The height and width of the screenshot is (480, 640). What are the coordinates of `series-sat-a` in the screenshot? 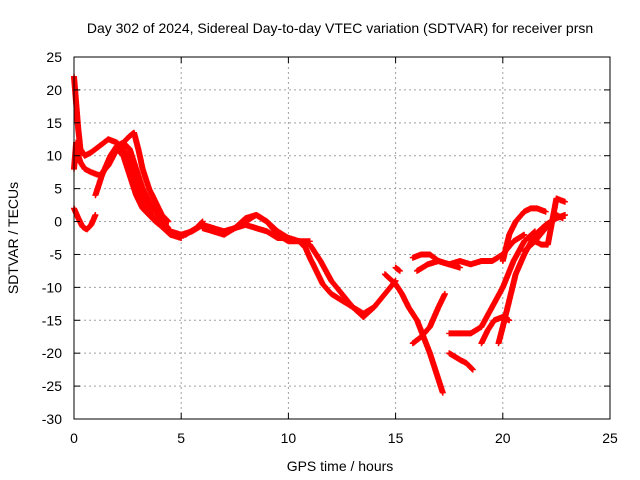 It's located at (128, 157).